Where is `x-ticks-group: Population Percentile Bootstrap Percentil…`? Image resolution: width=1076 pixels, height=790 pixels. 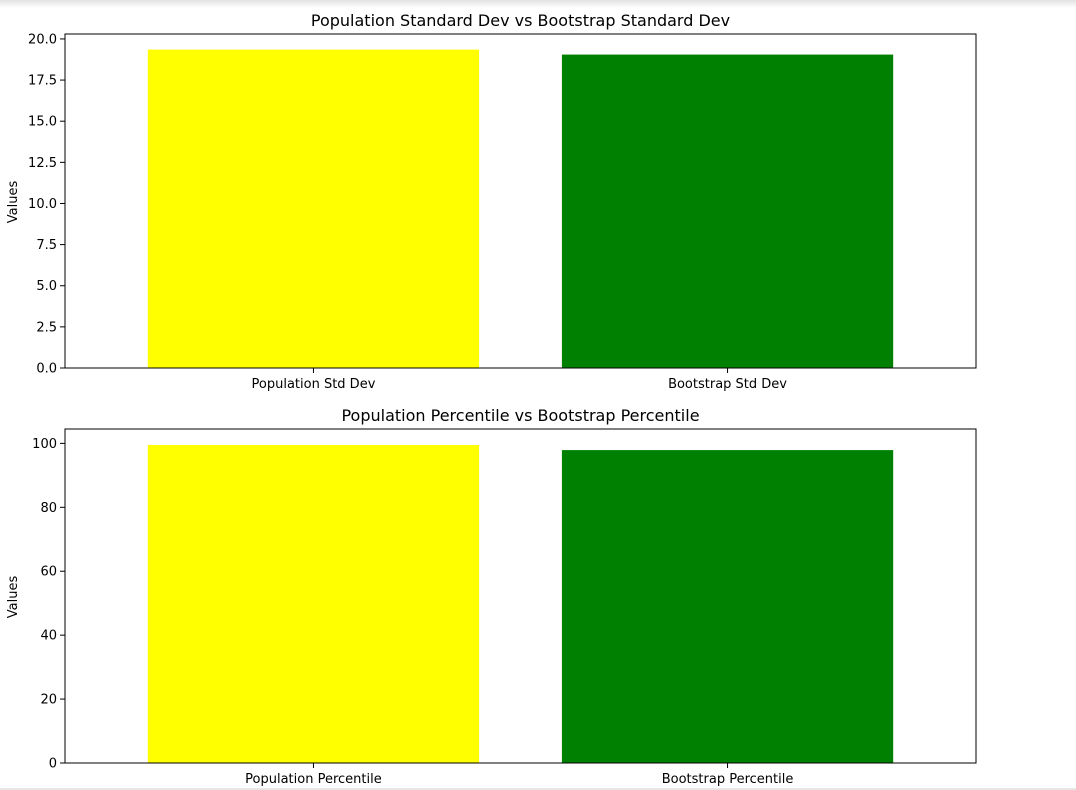 x-ticks-group: Population Percentile Bootstrap Percentil… is located at coordinates (519, 775).